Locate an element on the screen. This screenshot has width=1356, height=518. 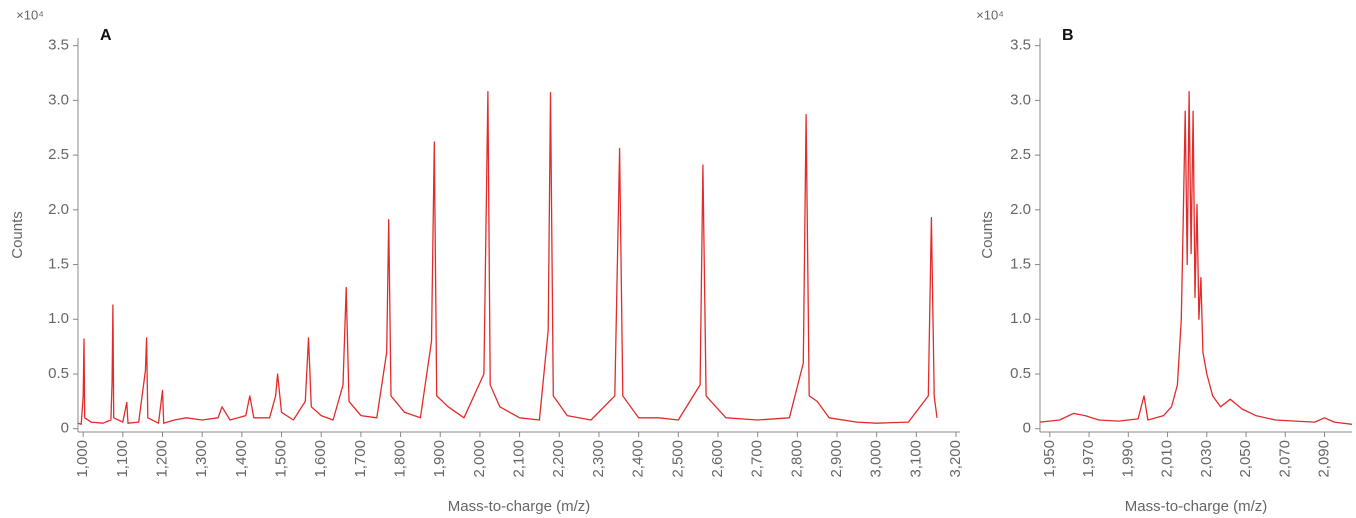
x-tick-label: 1,600 is located at coordinates (320, 459).